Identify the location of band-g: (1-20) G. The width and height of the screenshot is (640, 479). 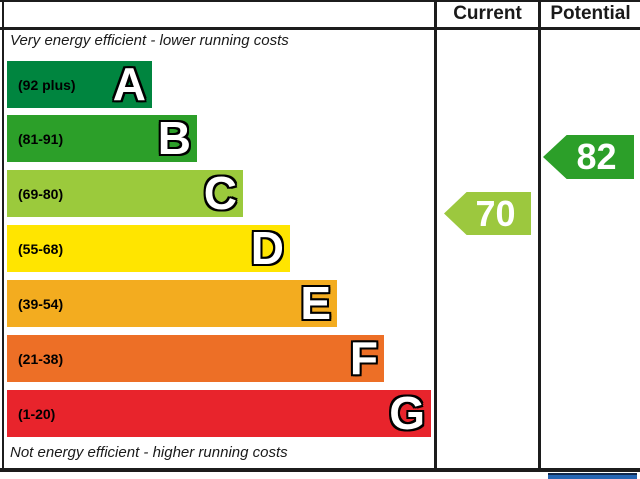
(219, 413).